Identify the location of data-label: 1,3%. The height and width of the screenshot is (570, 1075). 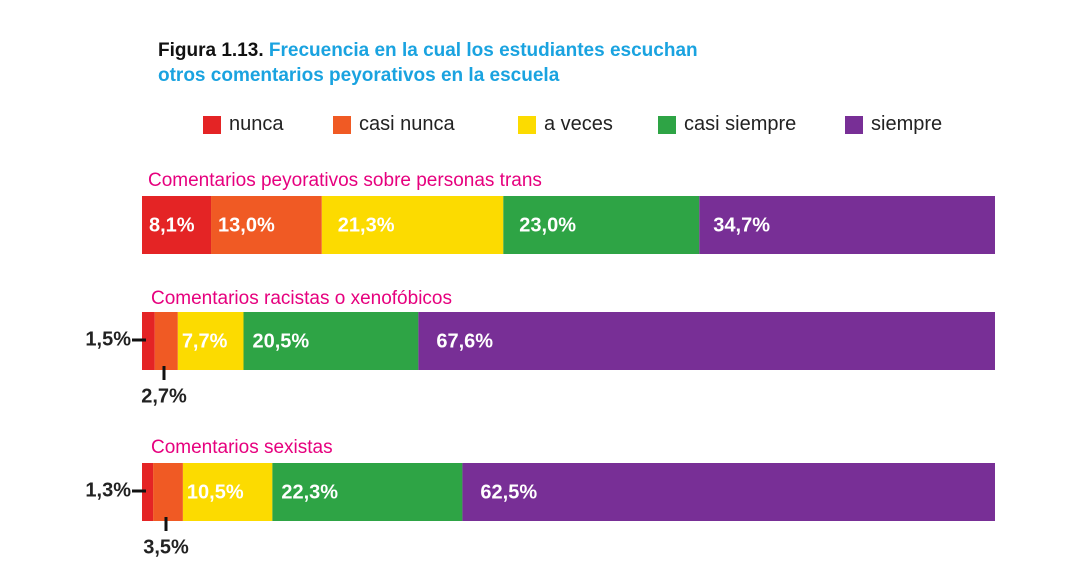
(108, 490).